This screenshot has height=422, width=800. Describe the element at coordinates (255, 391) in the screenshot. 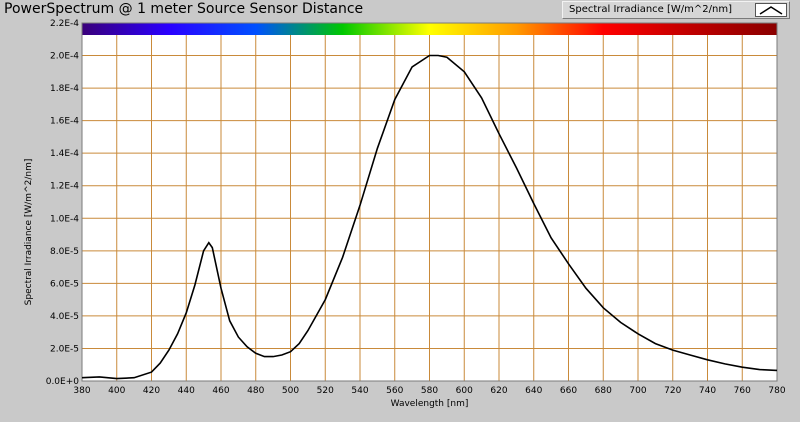

I see `x-tick-label: 480` at that location.